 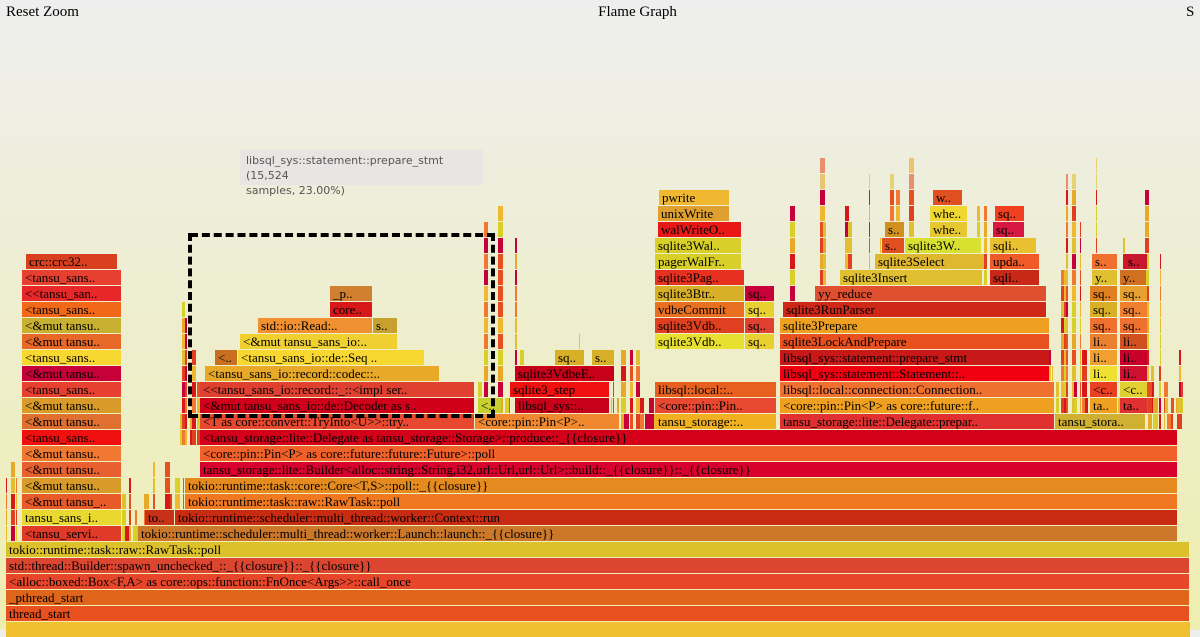 I want to click on flame-frame: libsql_sys::statement::Statement::.., so click(x=914, y=373).